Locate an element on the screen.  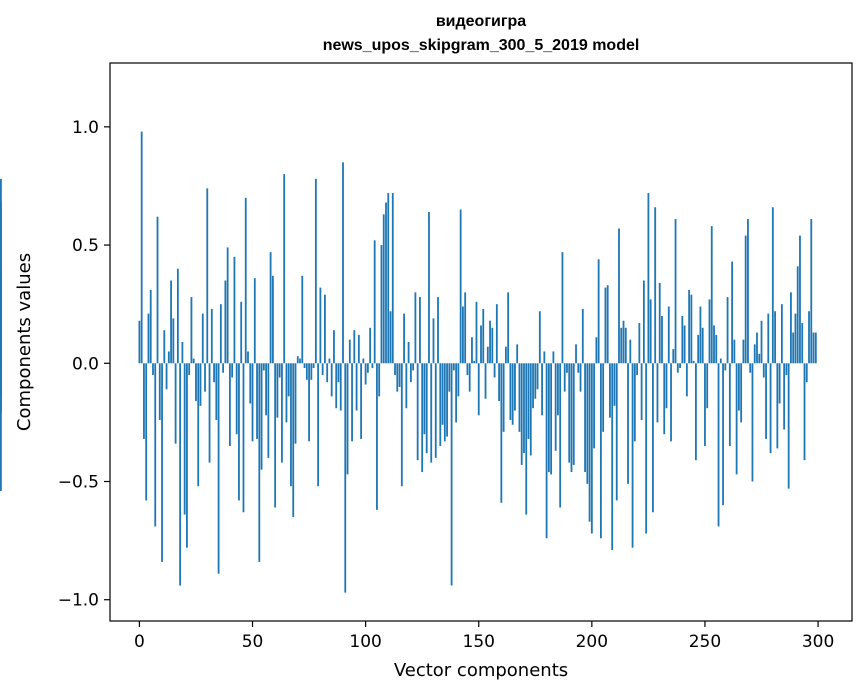
y-tick-label-0: 1.0 is located at coordinates (85, 128).